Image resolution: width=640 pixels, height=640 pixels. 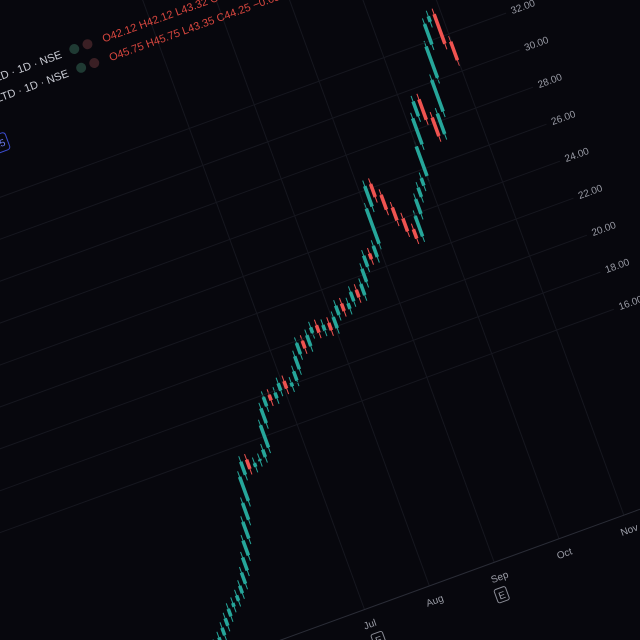 I want to click on price-tag: 4.25, so click(x=4, y=145).